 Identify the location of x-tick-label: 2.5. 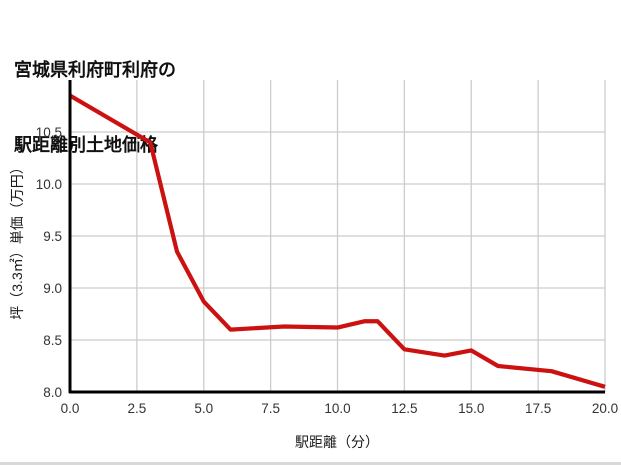
(136, 408).